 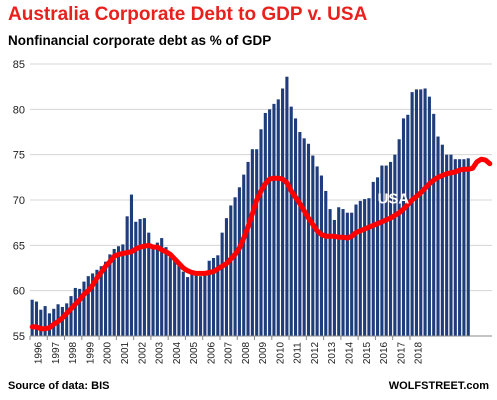 What do you see at coordinates (59, 386) in the screenshot?
I see `source-note: Source of data: BIS` at bounding box center [59, 386].